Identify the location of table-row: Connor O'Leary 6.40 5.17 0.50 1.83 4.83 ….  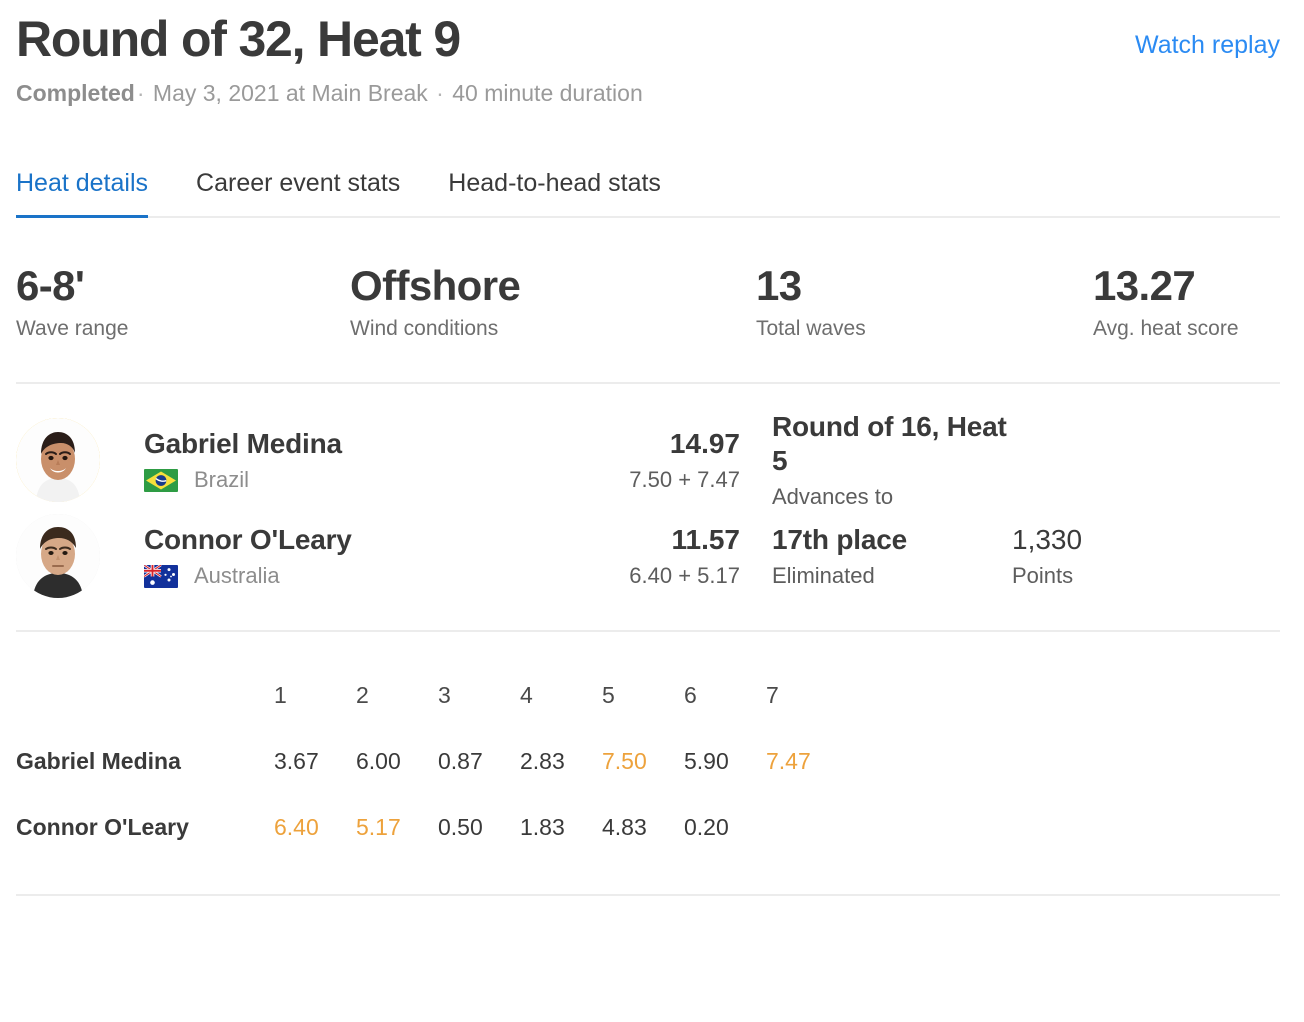
(432, 827).